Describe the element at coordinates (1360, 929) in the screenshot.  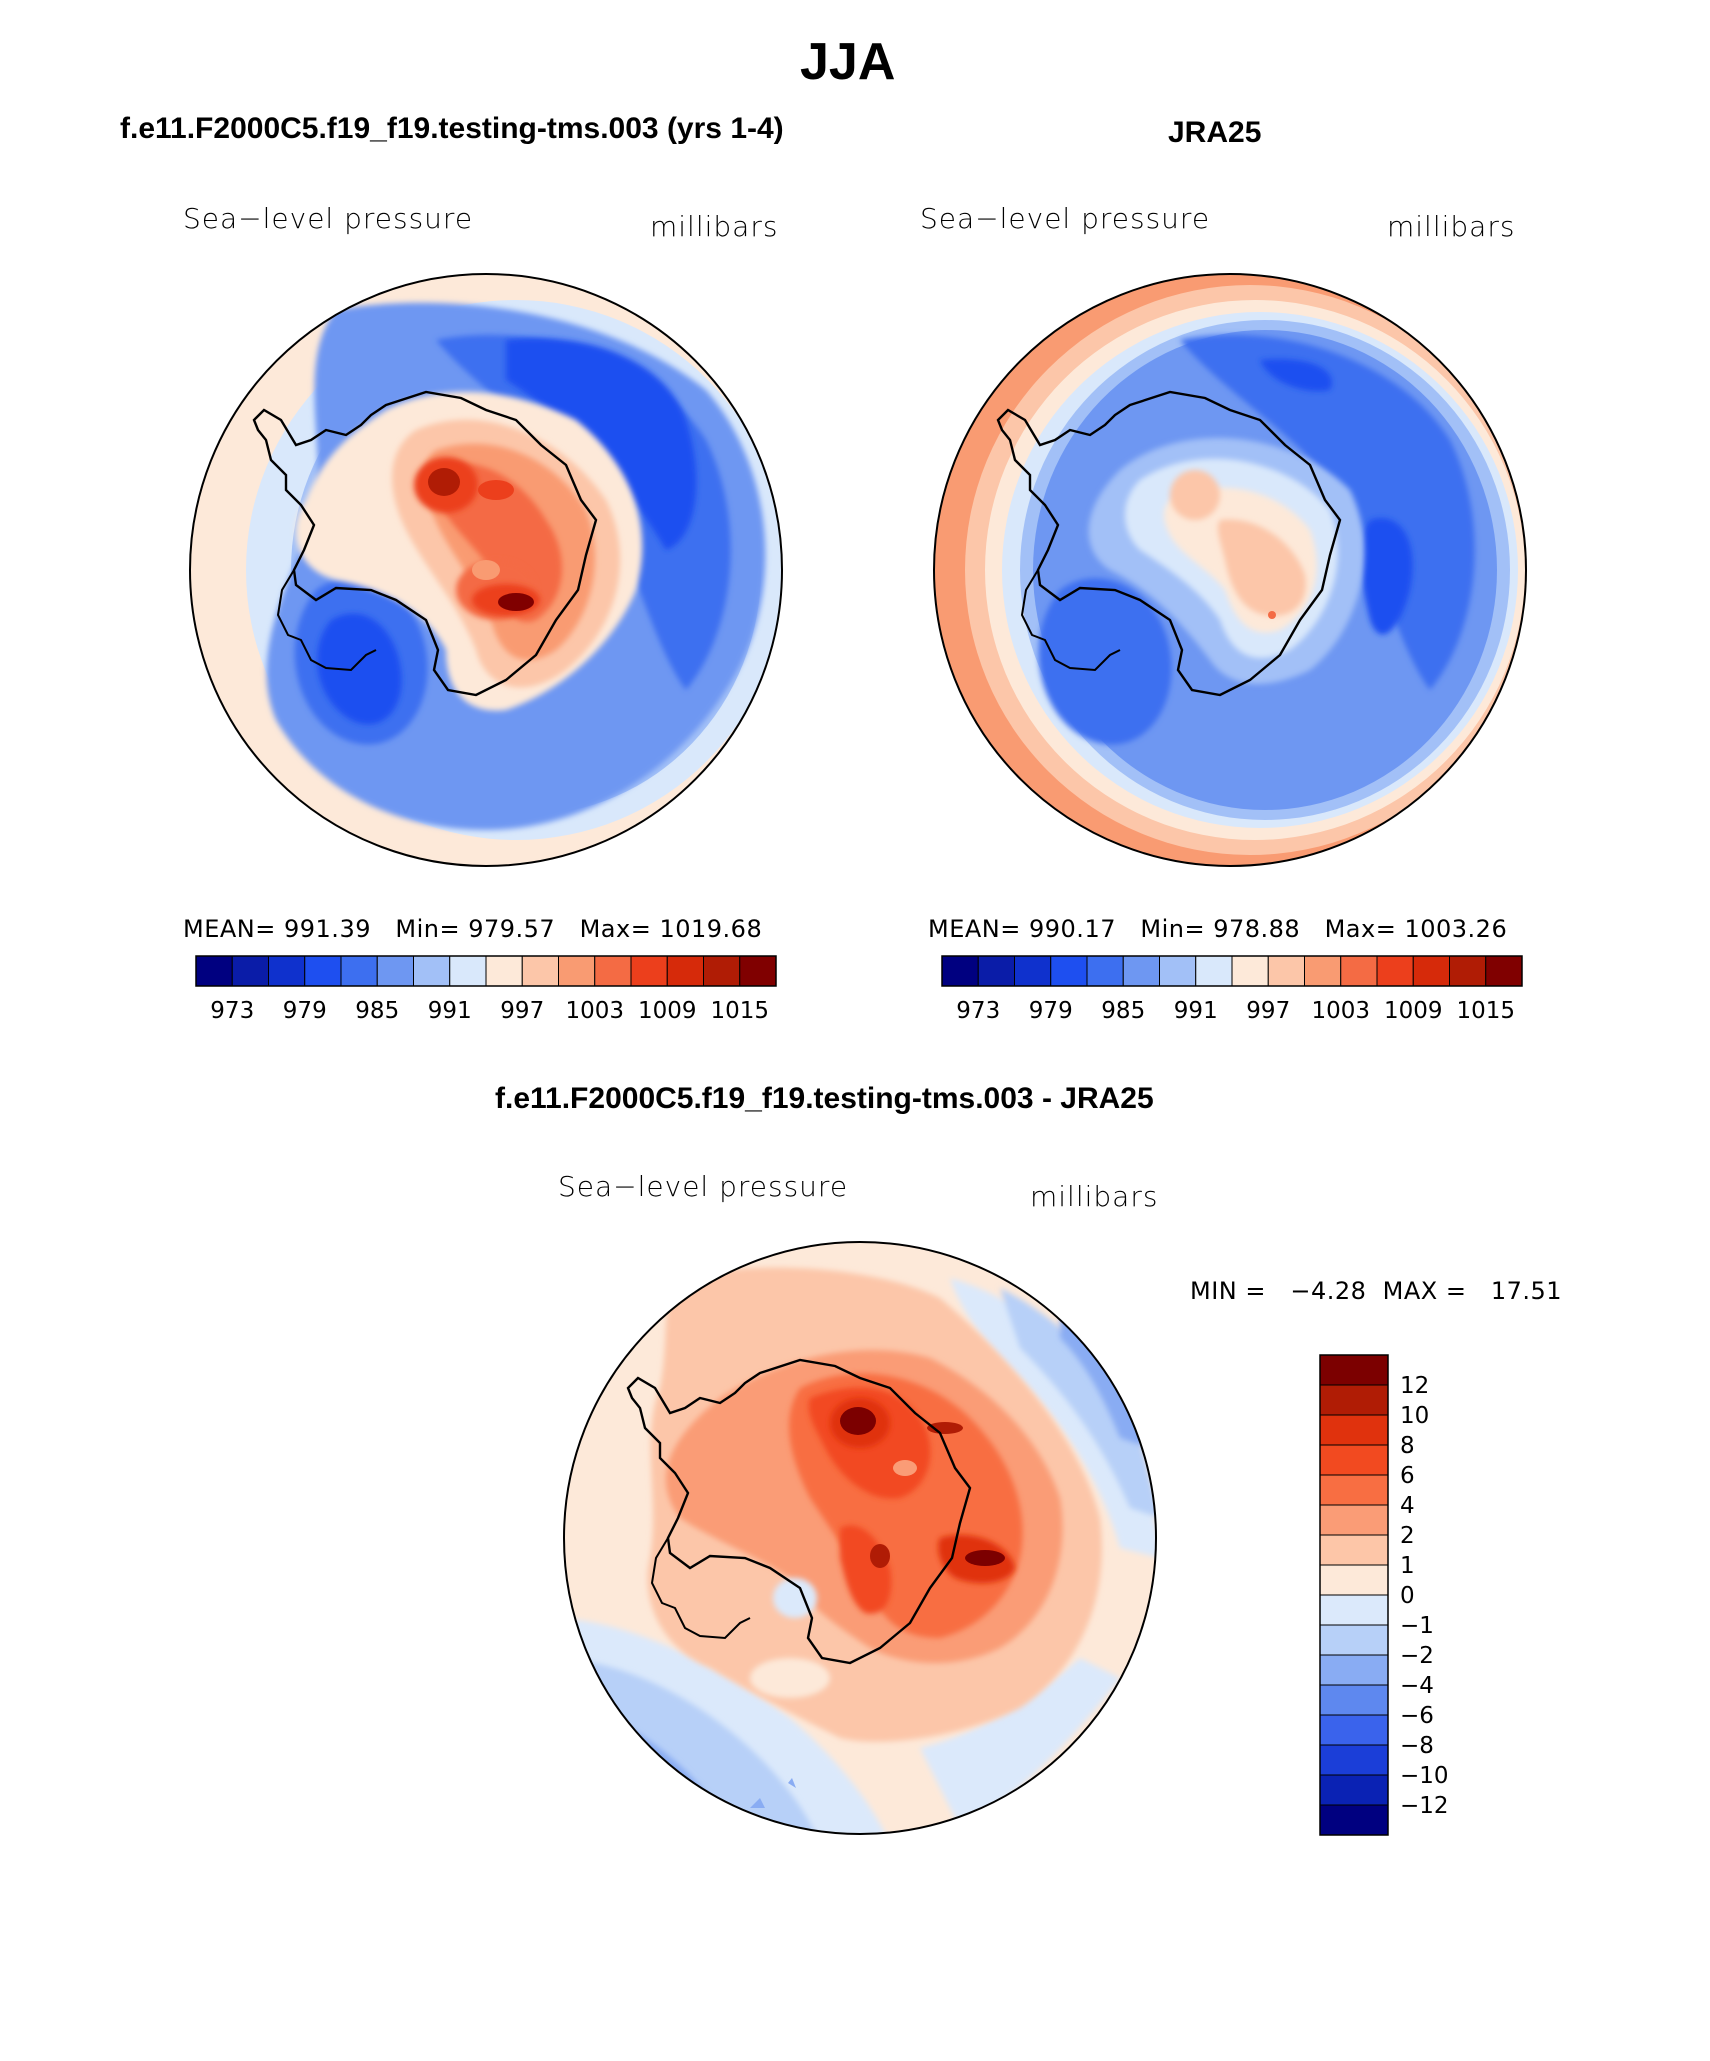
I see `panel2-max-label: Max=` at that location.